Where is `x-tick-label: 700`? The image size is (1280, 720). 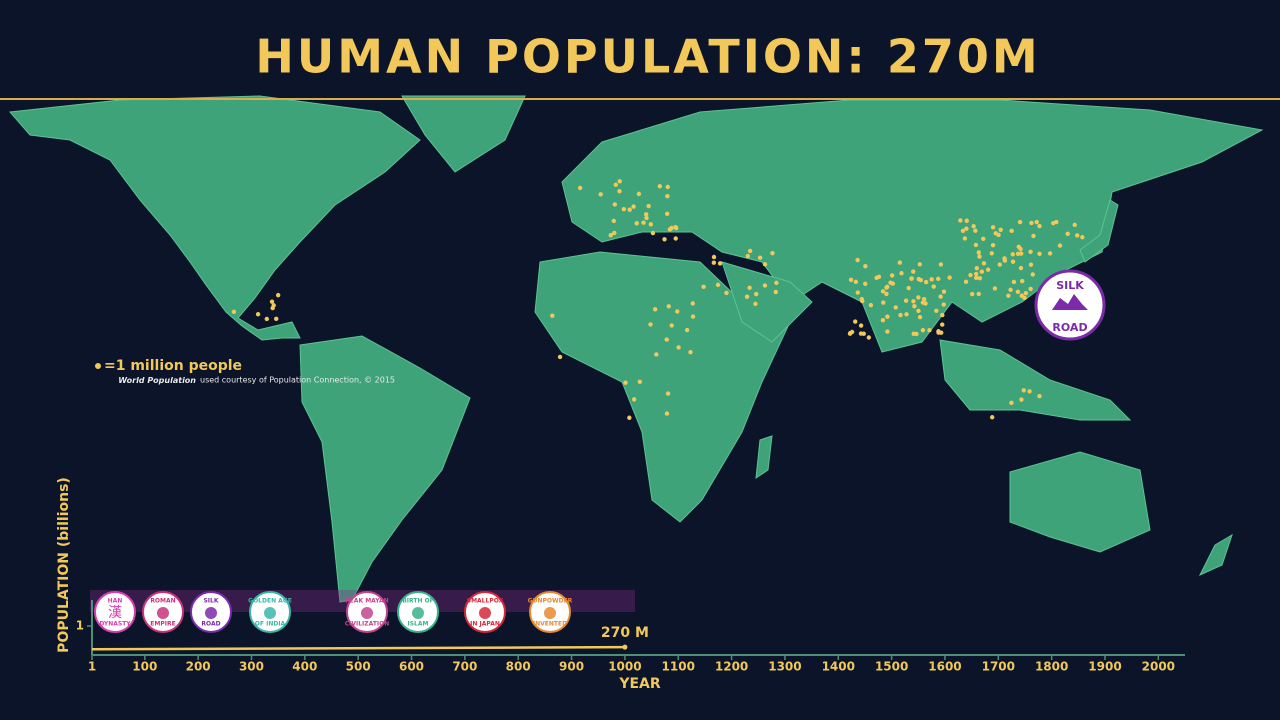
x-tick-label: 700 is located at coordinates (464, 667).